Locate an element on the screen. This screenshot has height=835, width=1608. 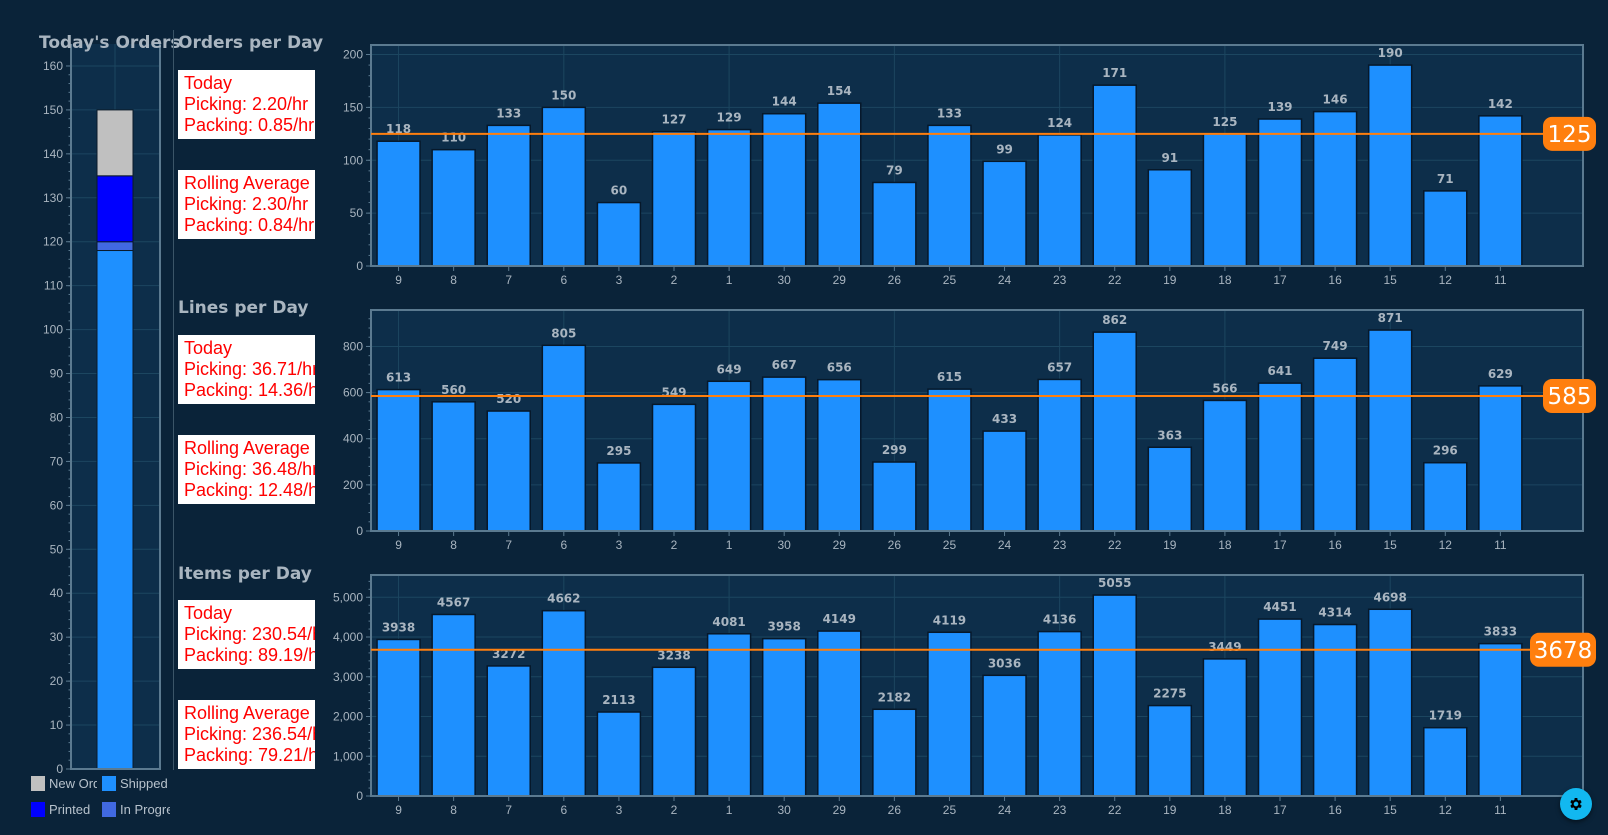
x-tick-label: 26 is located at coordinates (895, 810).